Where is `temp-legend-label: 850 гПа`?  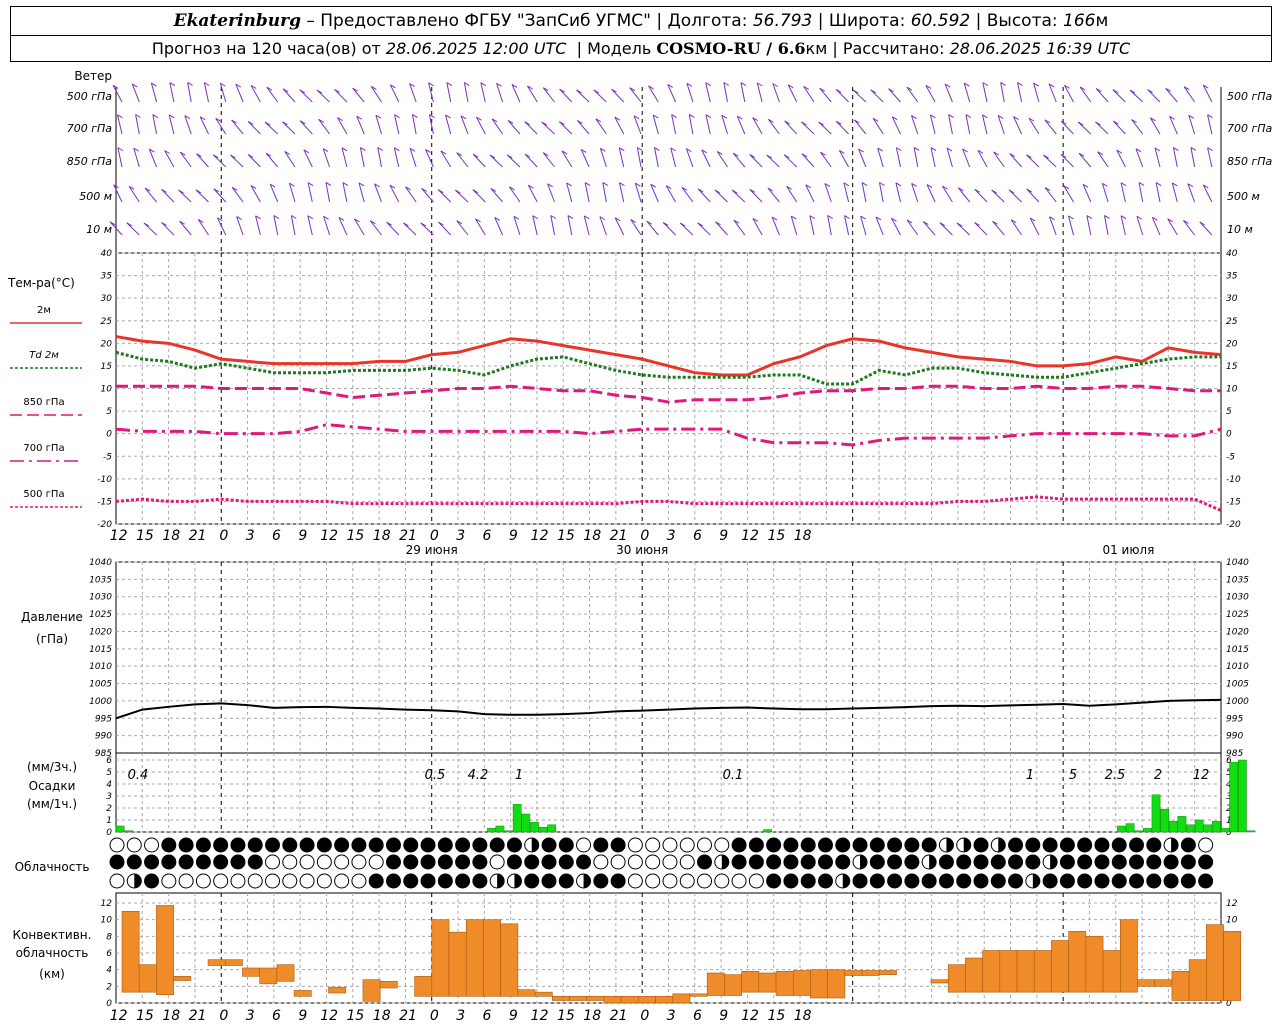 temp-legend-label: 850 гПа is located at coordinates (43, 402).